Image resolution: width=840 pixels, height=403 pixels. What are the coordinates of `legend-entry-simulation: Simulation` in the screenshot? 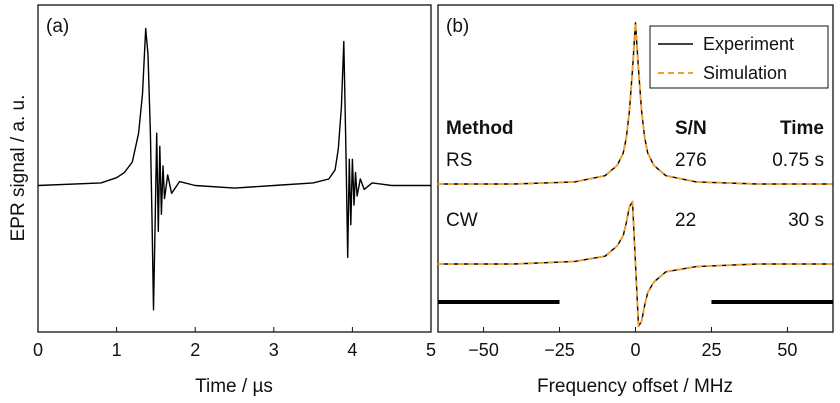 It's located at (745, 73).